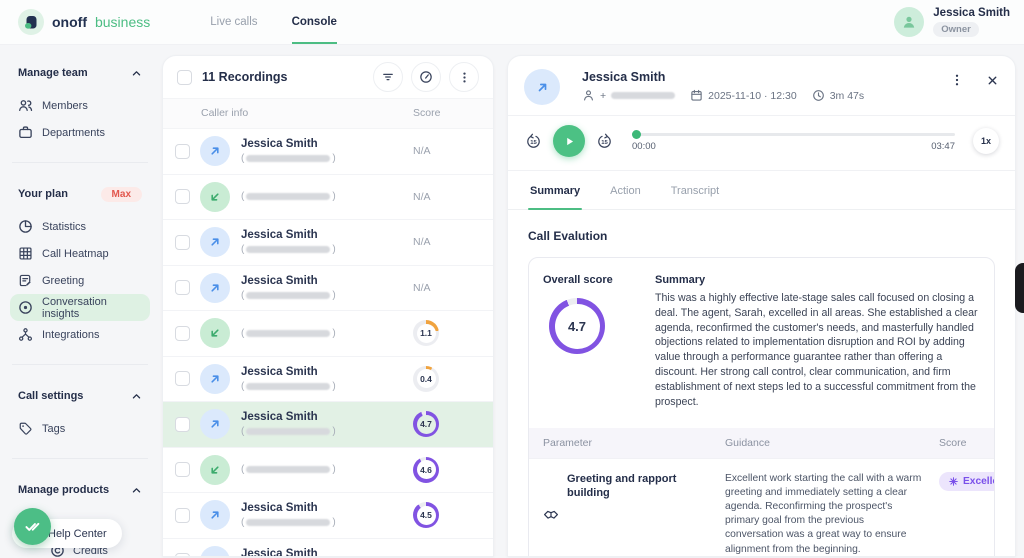 Image resolution: width=1024 pixels, height=558 pixels. What do you see at coordinates (136, 490) in the screenshot?
I see `chevron-up-icon` at bounding box center [136, 490].